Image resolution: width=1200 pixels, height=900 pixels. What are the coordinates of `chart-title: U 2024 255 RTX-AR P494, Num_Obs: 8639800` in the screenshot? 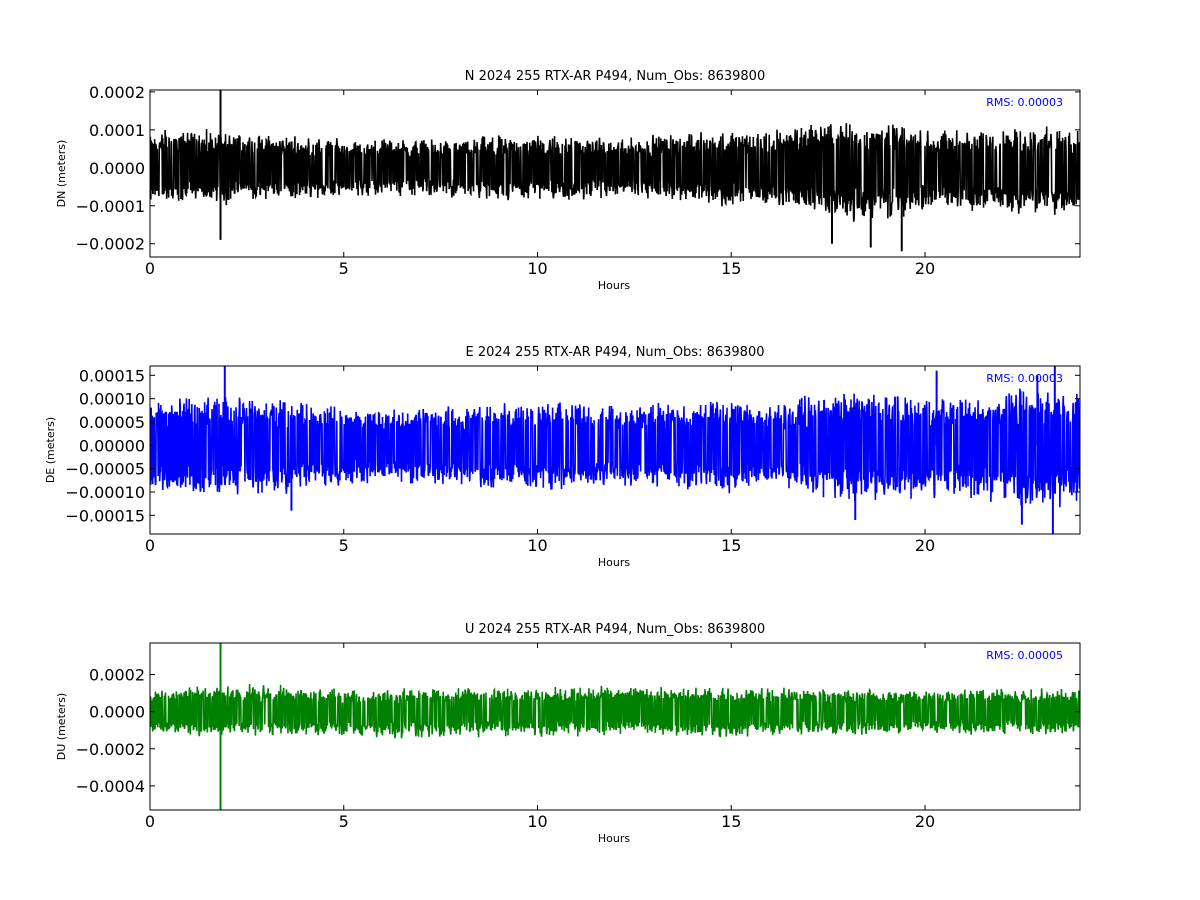 It's located at (615, 629).